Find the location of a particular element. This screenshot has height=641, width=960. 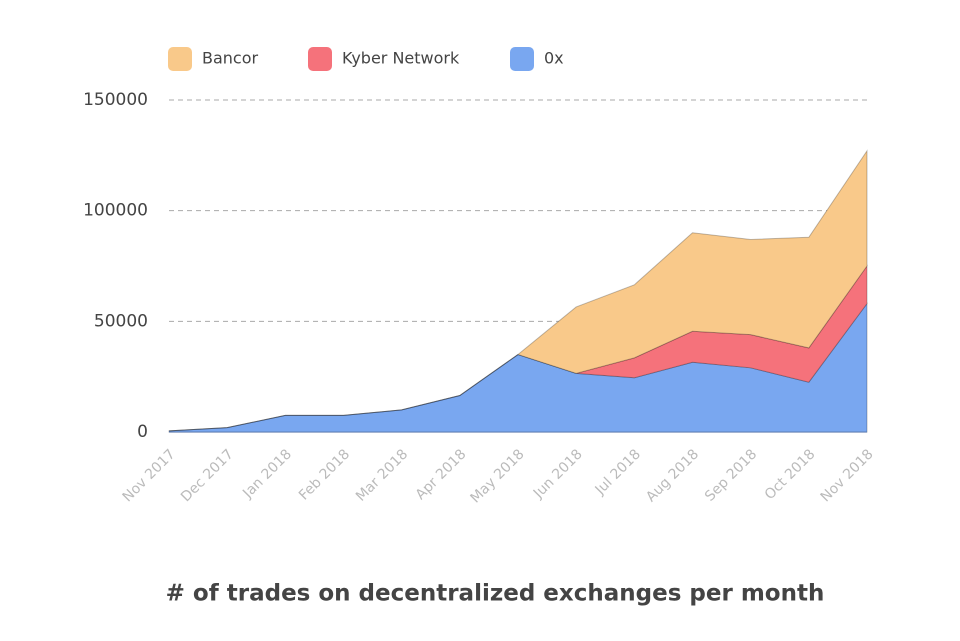

y-tick-label: 150000 is located at coordinates (115, 100).